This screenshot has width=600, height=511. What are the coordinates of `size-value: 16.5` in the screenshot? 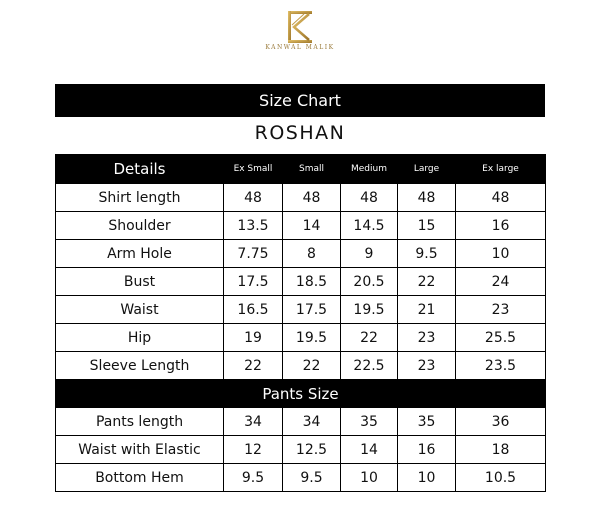 It's located at (253, 309).